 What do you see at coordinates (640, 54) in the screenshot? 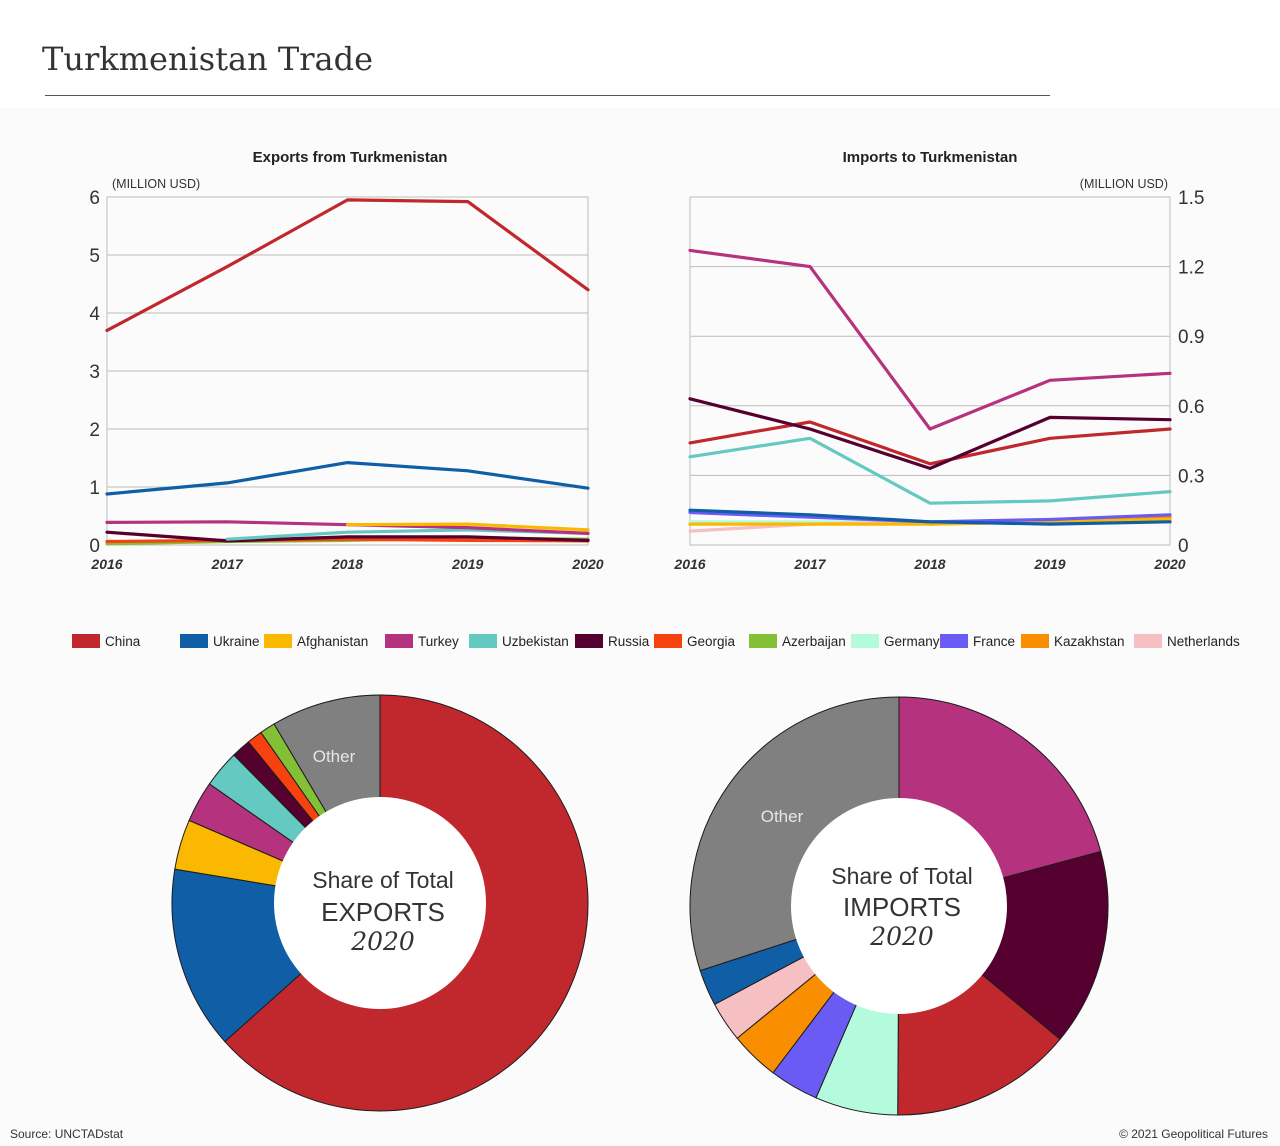
I see `header: Turkmenistan Trade` at bounding box center [640, 54].